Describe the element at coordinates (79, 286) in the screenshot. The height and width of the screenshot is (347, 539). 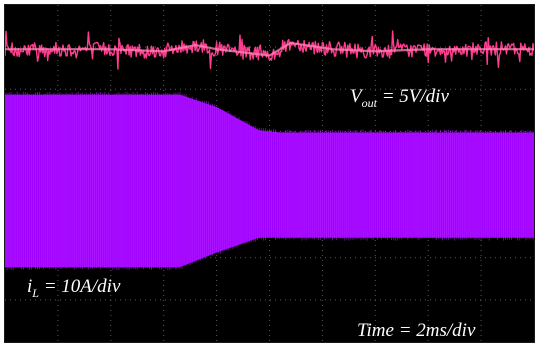
I see `il-scale-value: = 10A/div` at that location.